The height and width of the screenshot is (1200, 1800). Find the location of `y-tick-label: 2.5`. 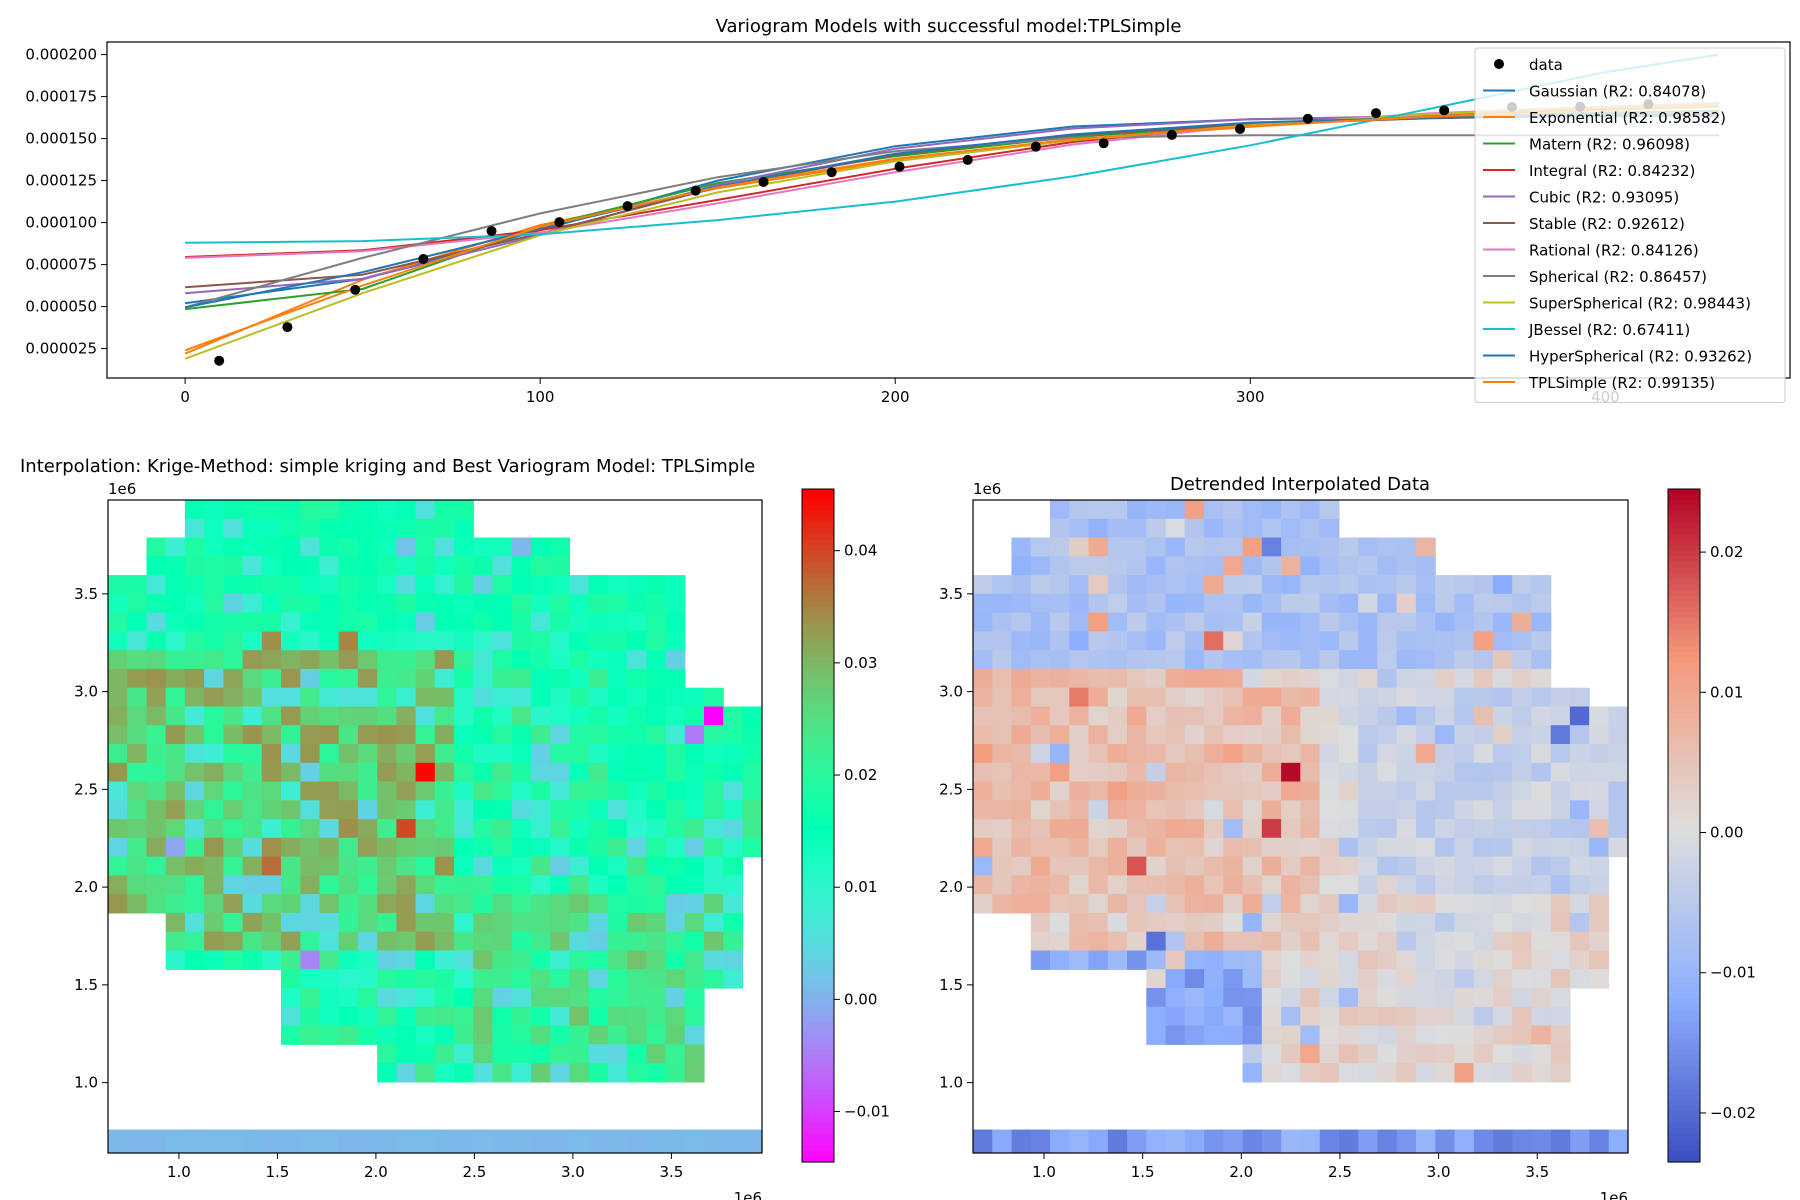

y-tick-label: 2.5 is located at coordinates (86, 789).